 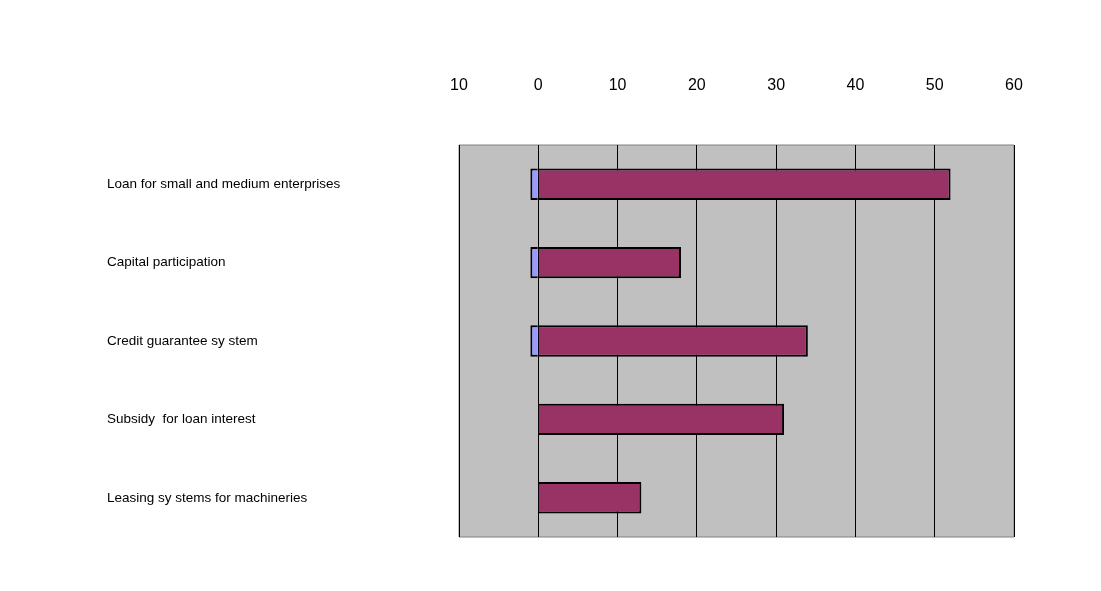 What do you see at coordinates (224, 183) in the screenshot?
I see `y-tick-label: Loan for small and medium enterprises` at bounding box center [224, 183].